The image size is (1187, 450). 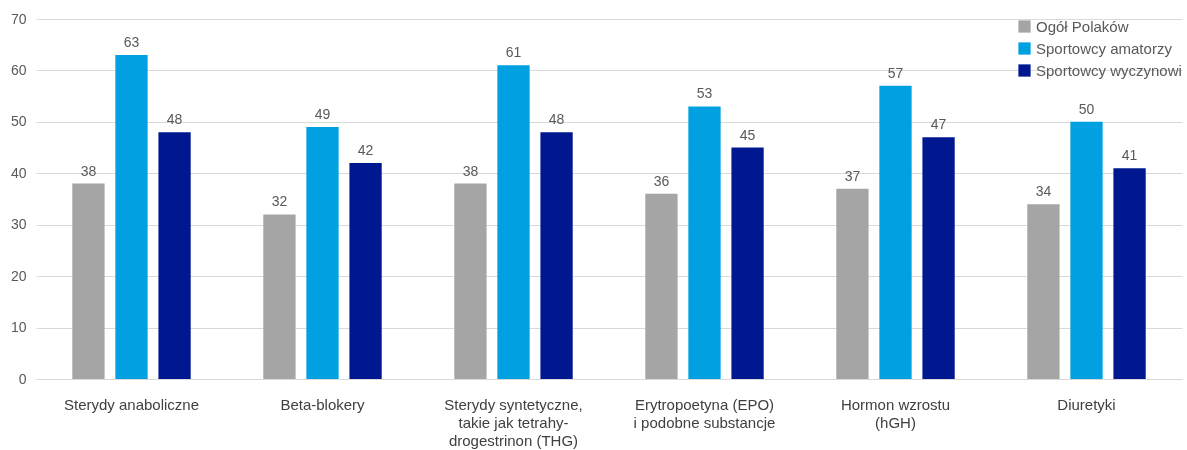 I want to click on y-tick-label: 10, so click(x=18, y=327).